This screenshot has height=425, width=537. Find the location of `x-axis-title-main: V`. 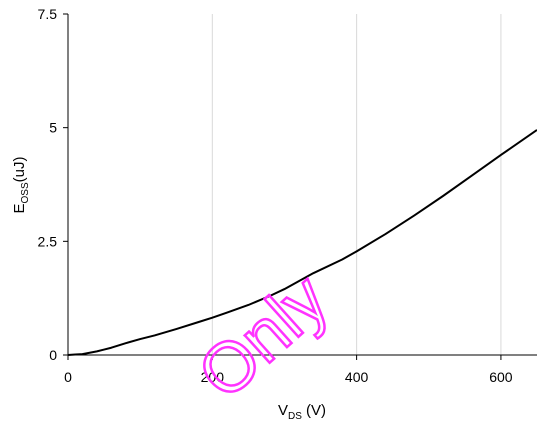

x-axis-title-main: V is located at coordinates (283, 410).